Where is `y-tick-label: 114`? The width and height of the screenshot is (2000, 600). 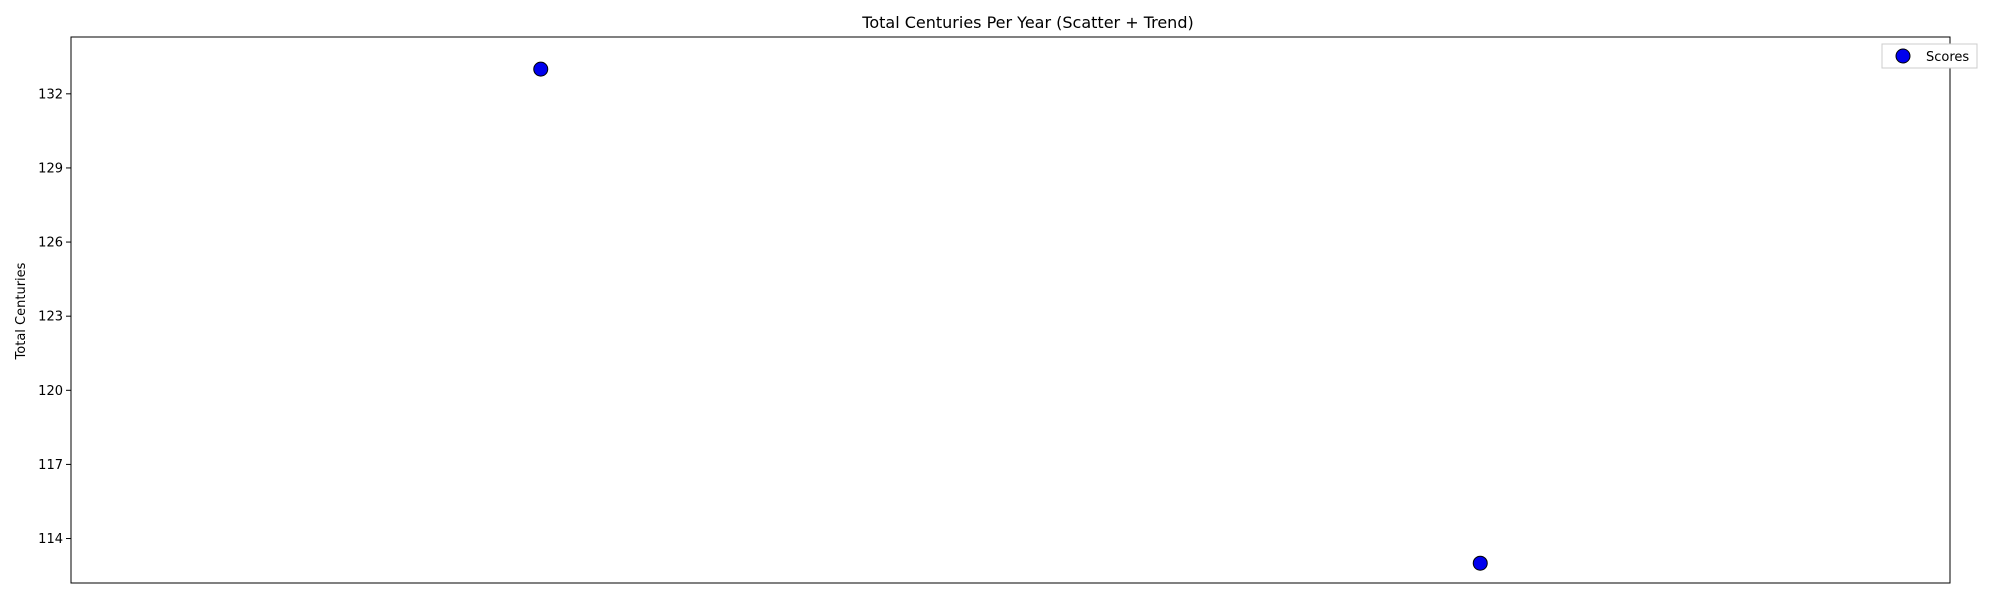 y-tick-label: 114 is located at coordinates (50, 539).